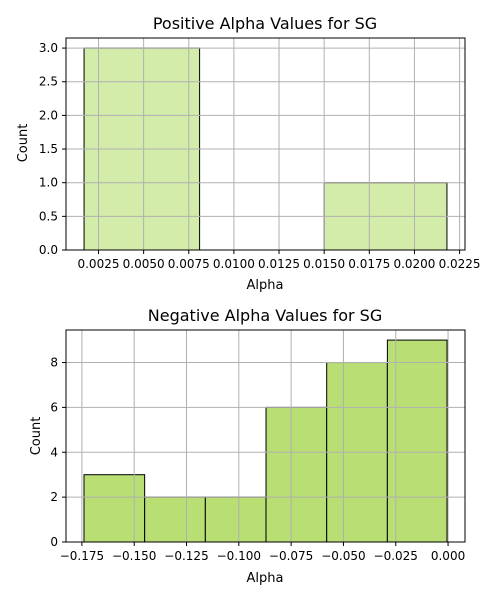 The width and height of the screenshot is (500, 600). Describe the element at coordinates (54, 363) in the screenshot. I see `y-tick-label: 8` at that location.